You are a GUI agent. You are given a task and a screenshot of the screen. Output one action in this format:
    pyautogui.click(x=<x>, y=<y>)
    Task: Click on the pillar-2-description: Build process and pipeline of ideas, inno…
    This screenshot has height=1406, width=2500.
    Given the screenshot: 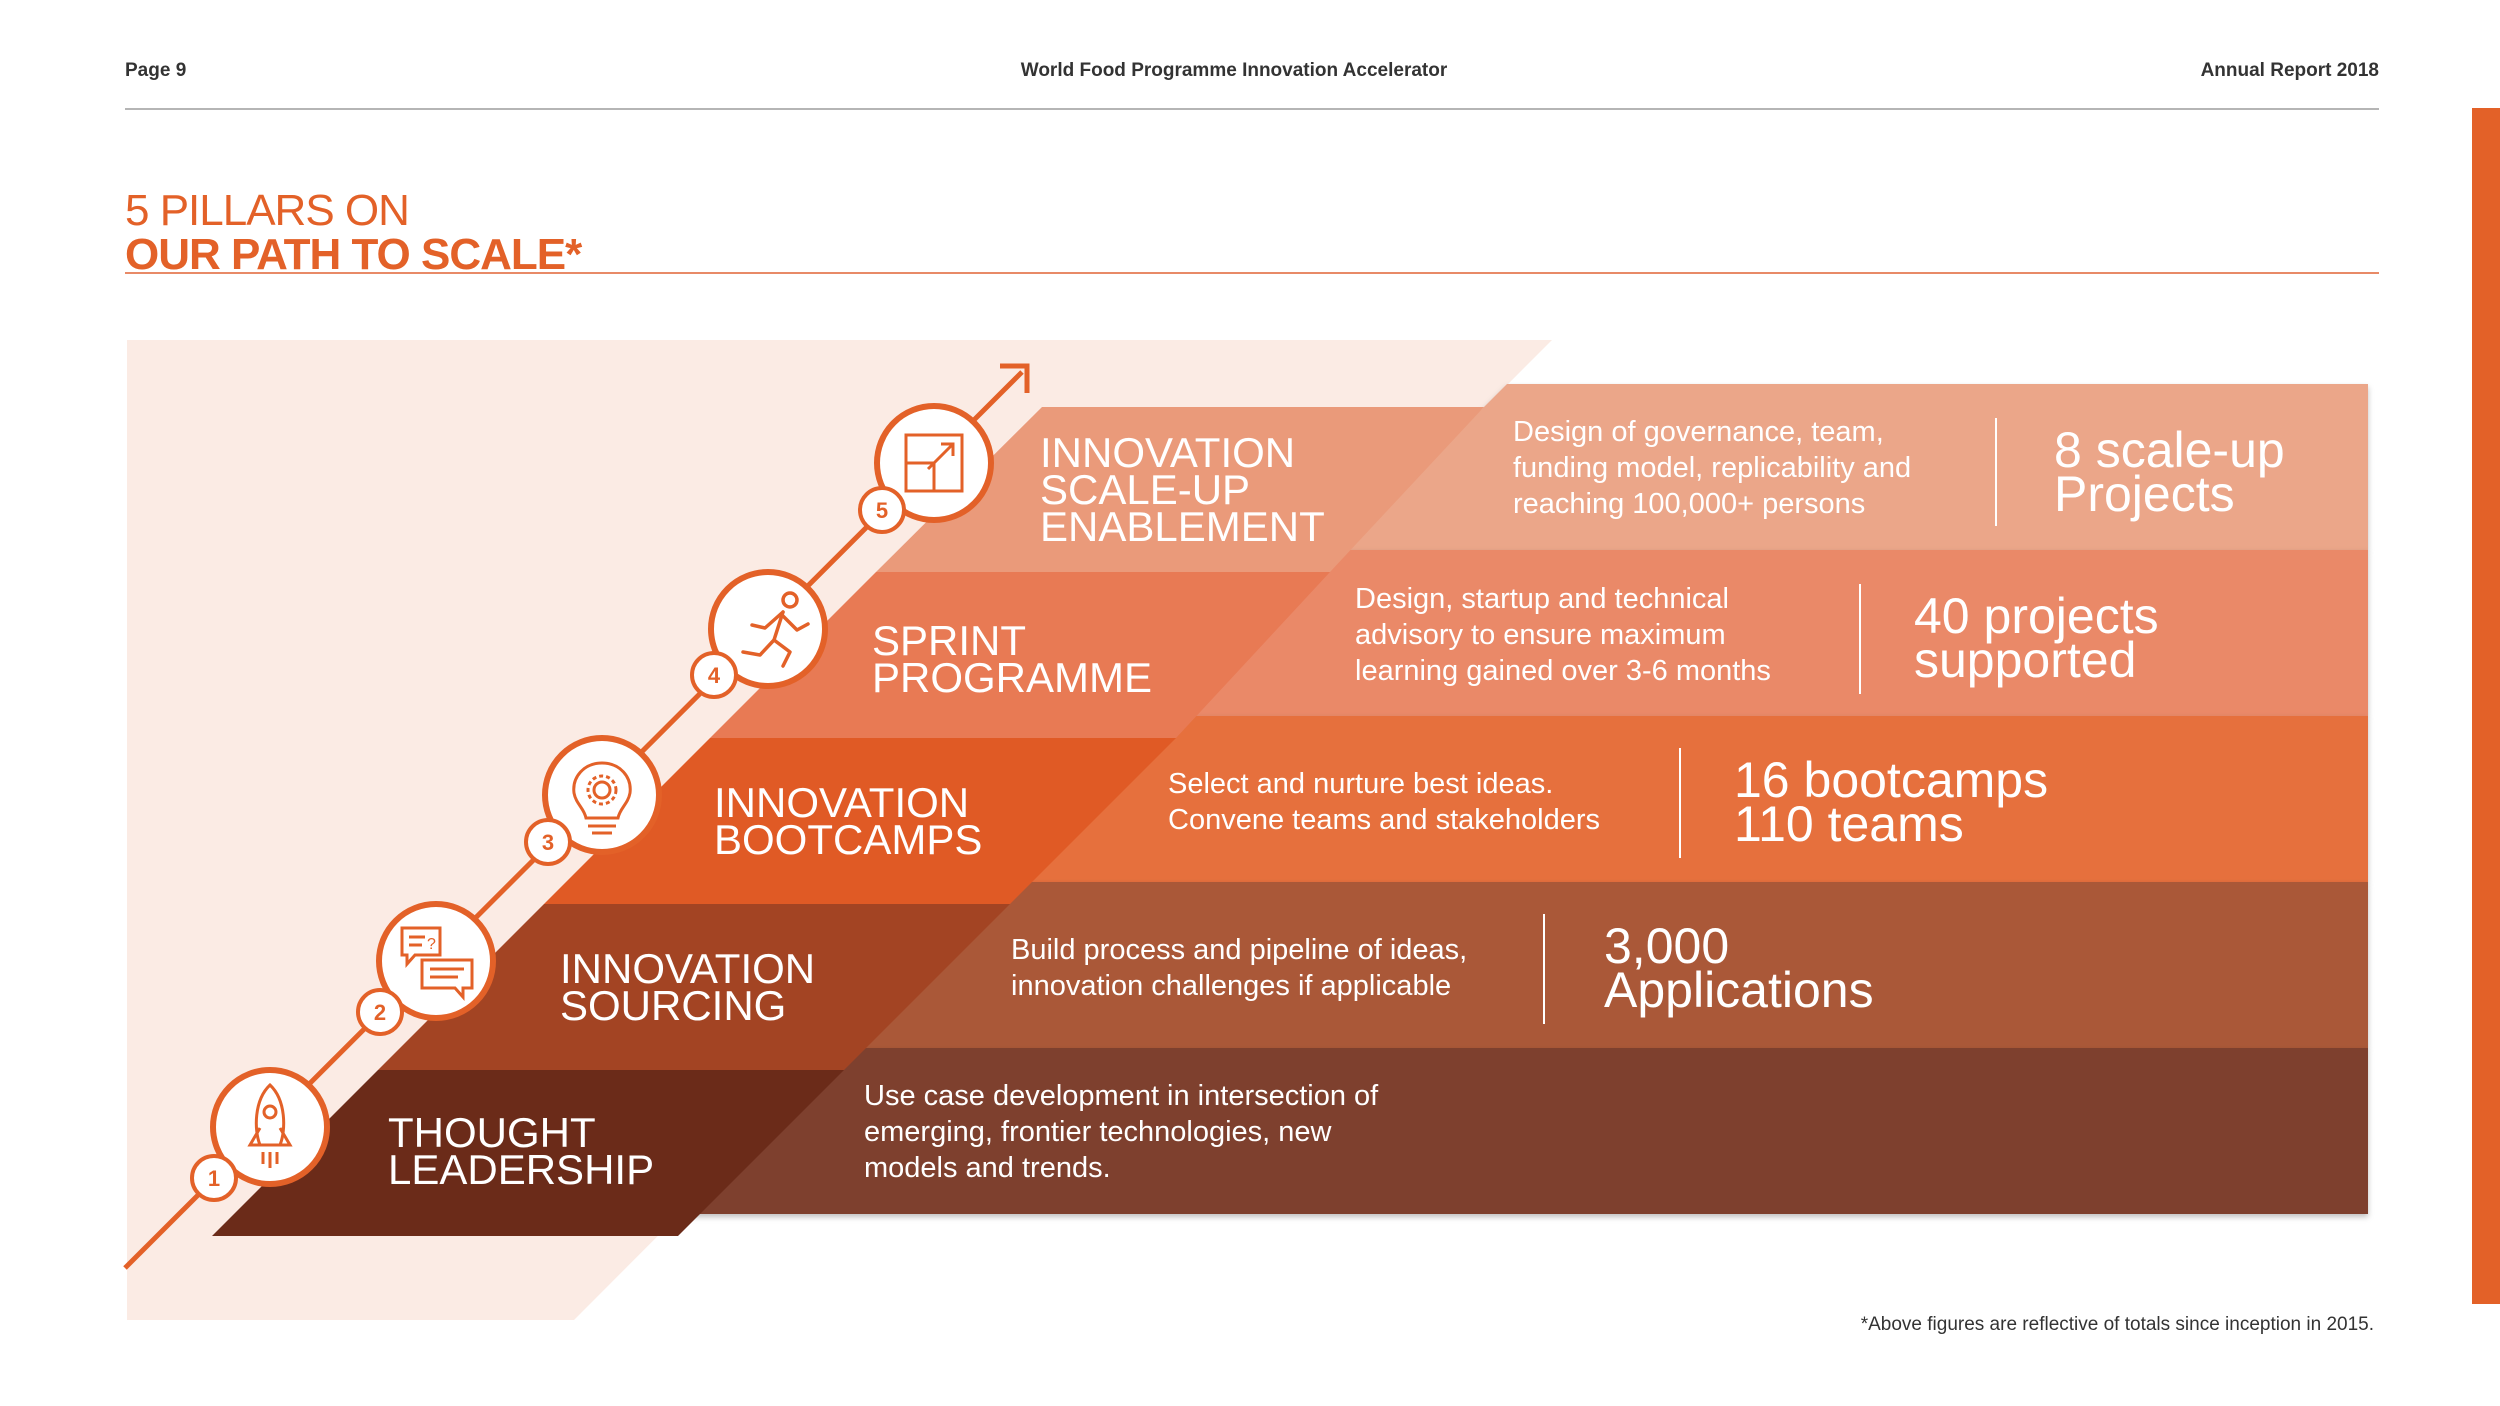 What is the action you would take?
    pyautogui.click(x=1239, y=968)
    